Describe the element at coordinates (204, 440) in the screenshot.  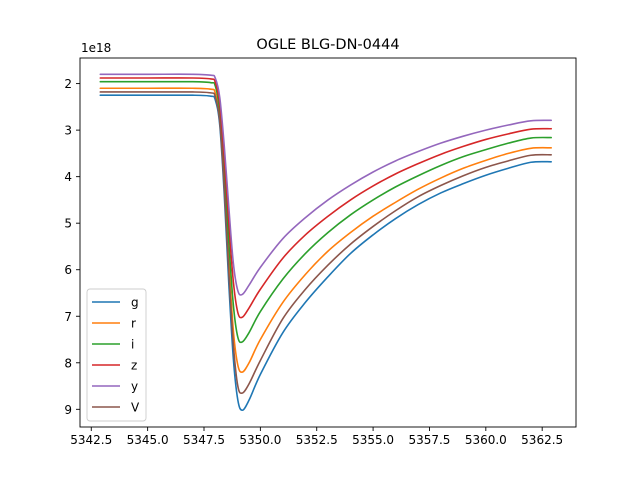
I see `x-tick-label: 5347.5` at that location.